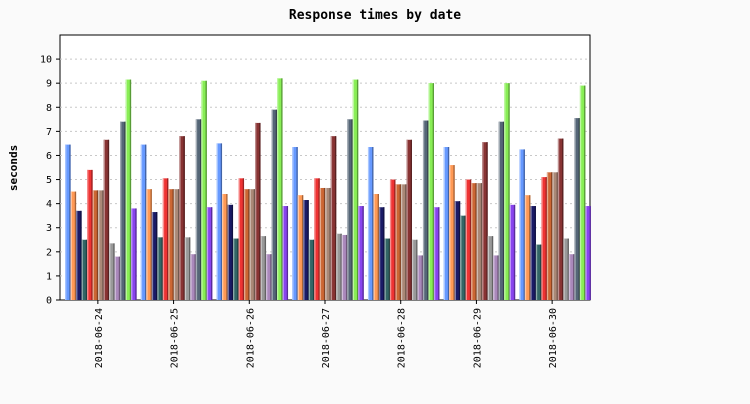 This screenshot has width=750, height=404. I want to click on y-axis-label: seconds, so click(13, 168).